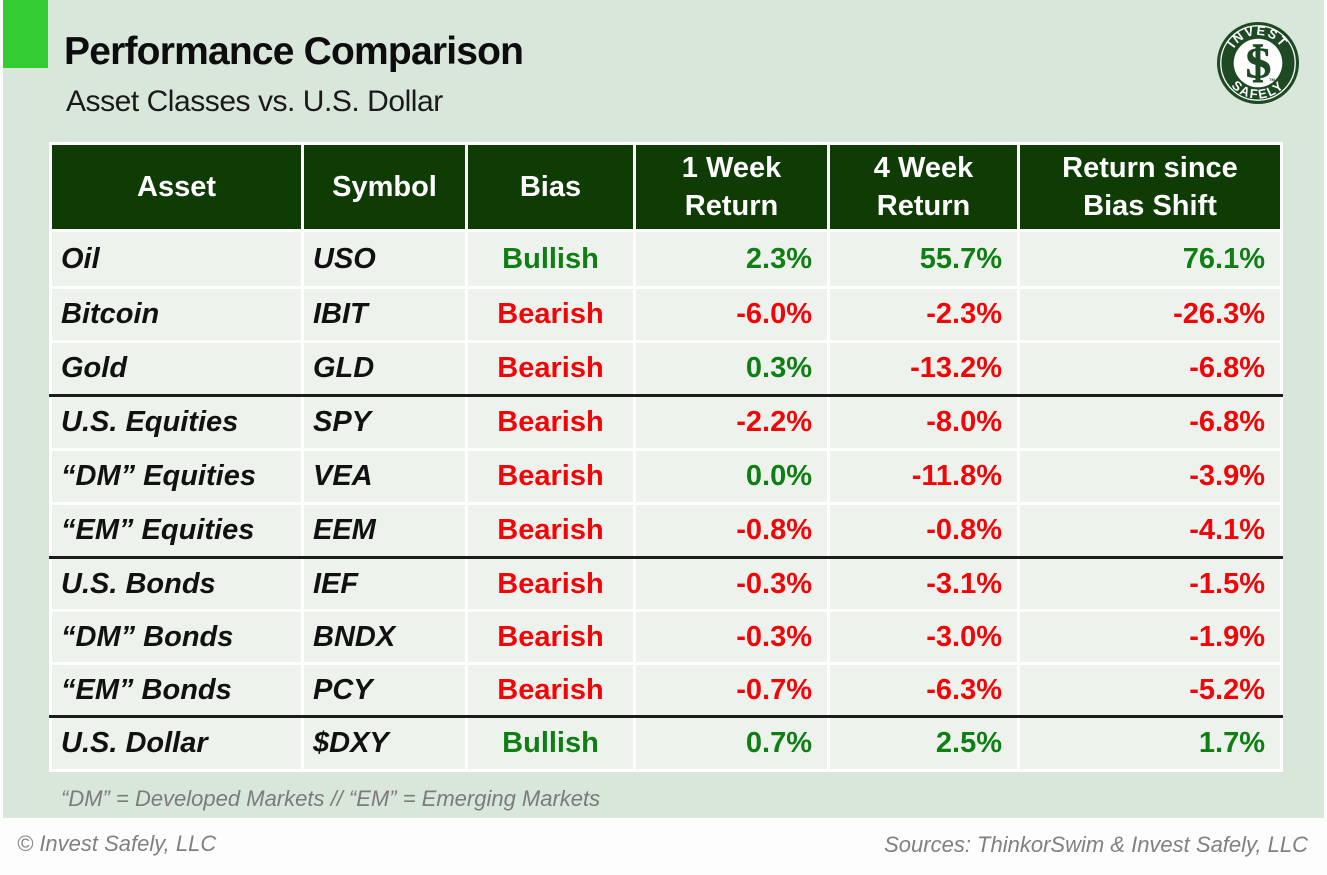 This screenshot has width=1327, height=875. I want to click on svg-text: TM, so click(1272, 79).